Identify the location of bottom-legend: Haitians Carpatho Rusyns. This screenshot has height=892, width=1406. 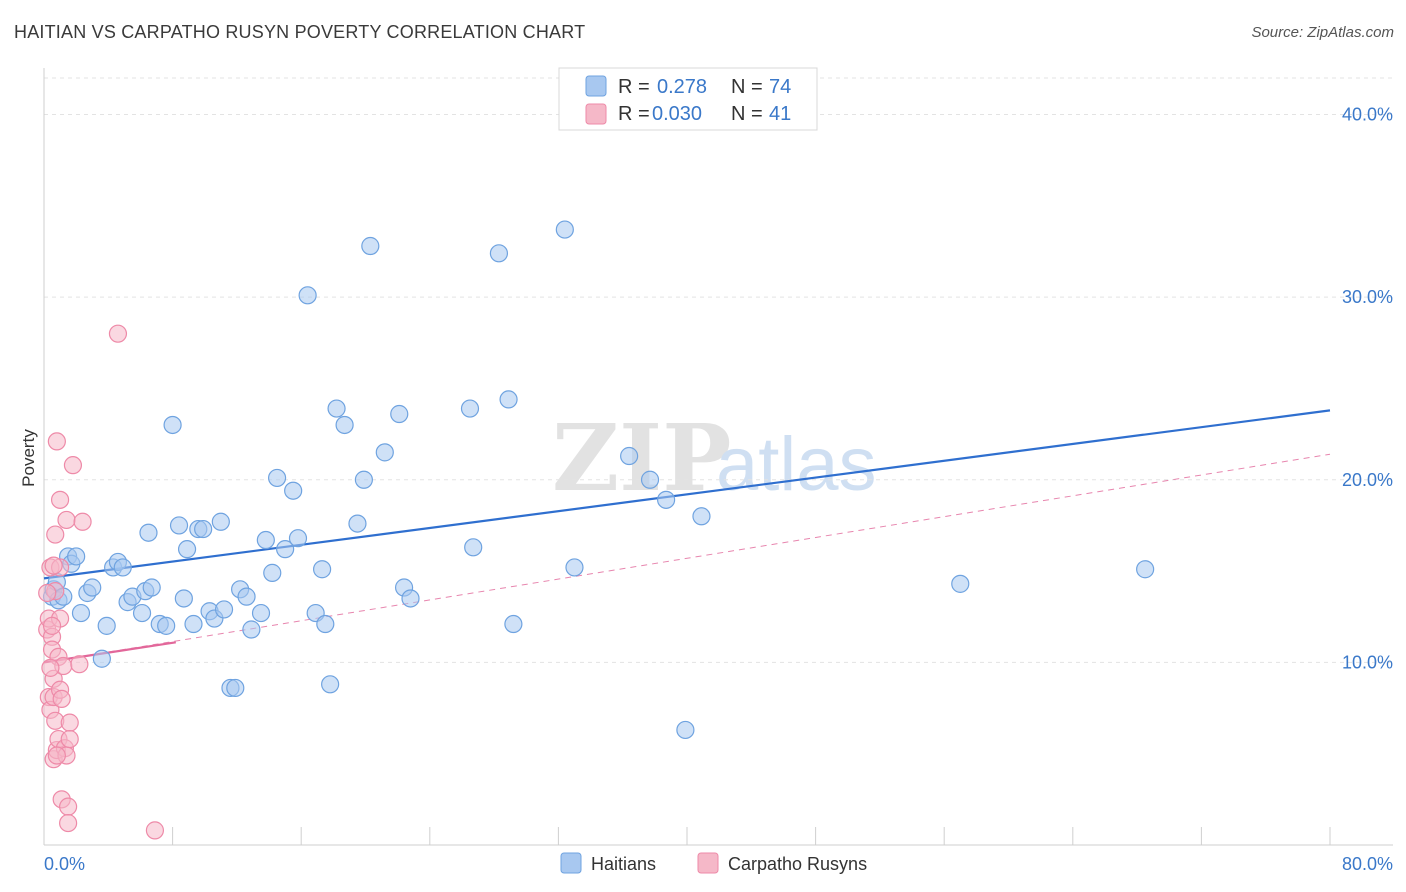
(713, 863).